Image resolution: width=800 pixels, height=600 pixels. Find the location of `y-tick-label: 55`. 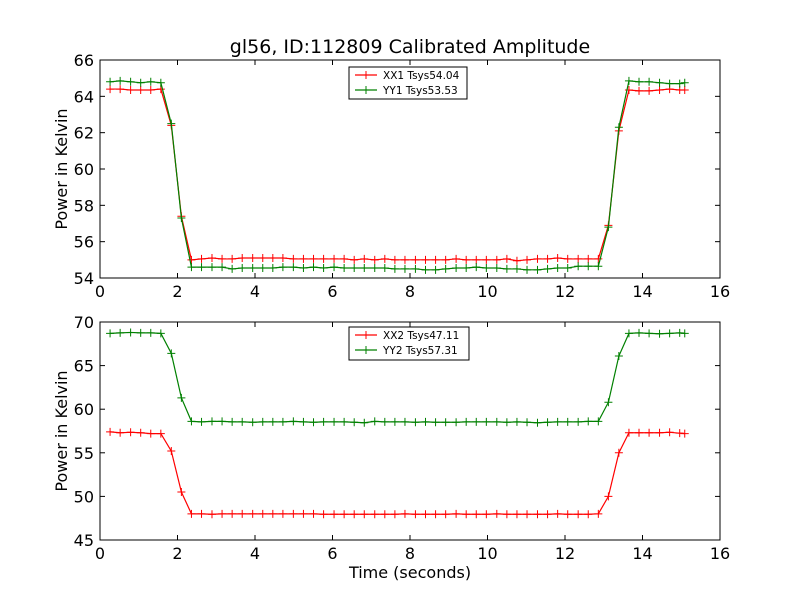

y-tick-label: 55 is located at coordinates (84, 453).